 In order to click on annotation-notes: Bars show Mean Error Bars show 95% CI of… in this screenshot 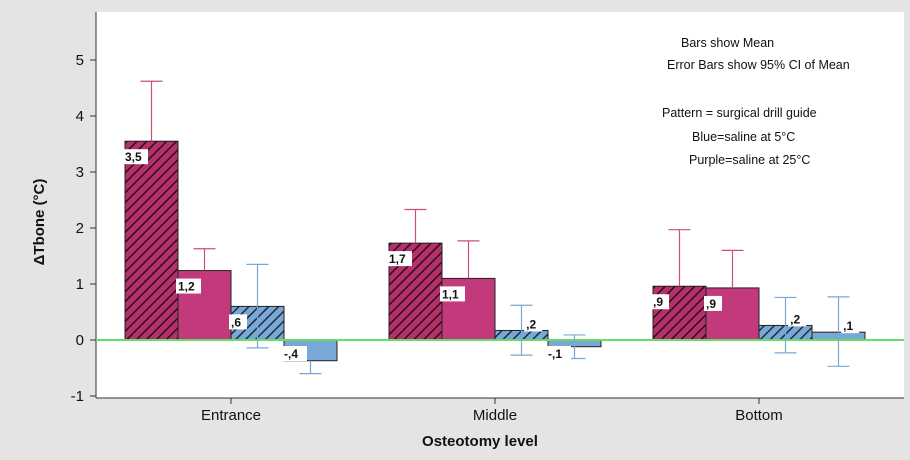, I will do `click(756, 101)`.